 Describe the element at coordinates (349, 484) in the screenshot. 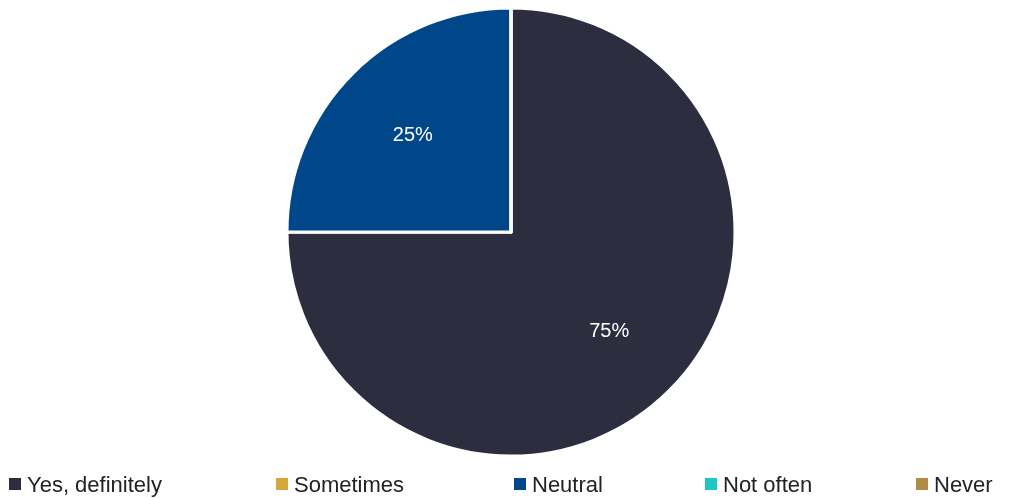

I see `legend-label: Sometimes` at that location.